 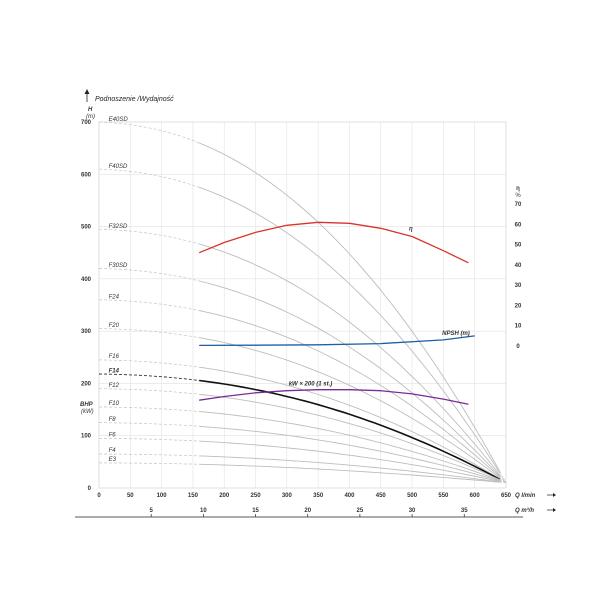 What do you see at coordinates (114, 357) in the screenshot?
I see `stage-curve-label: F16` at bounding box center [114, 357].